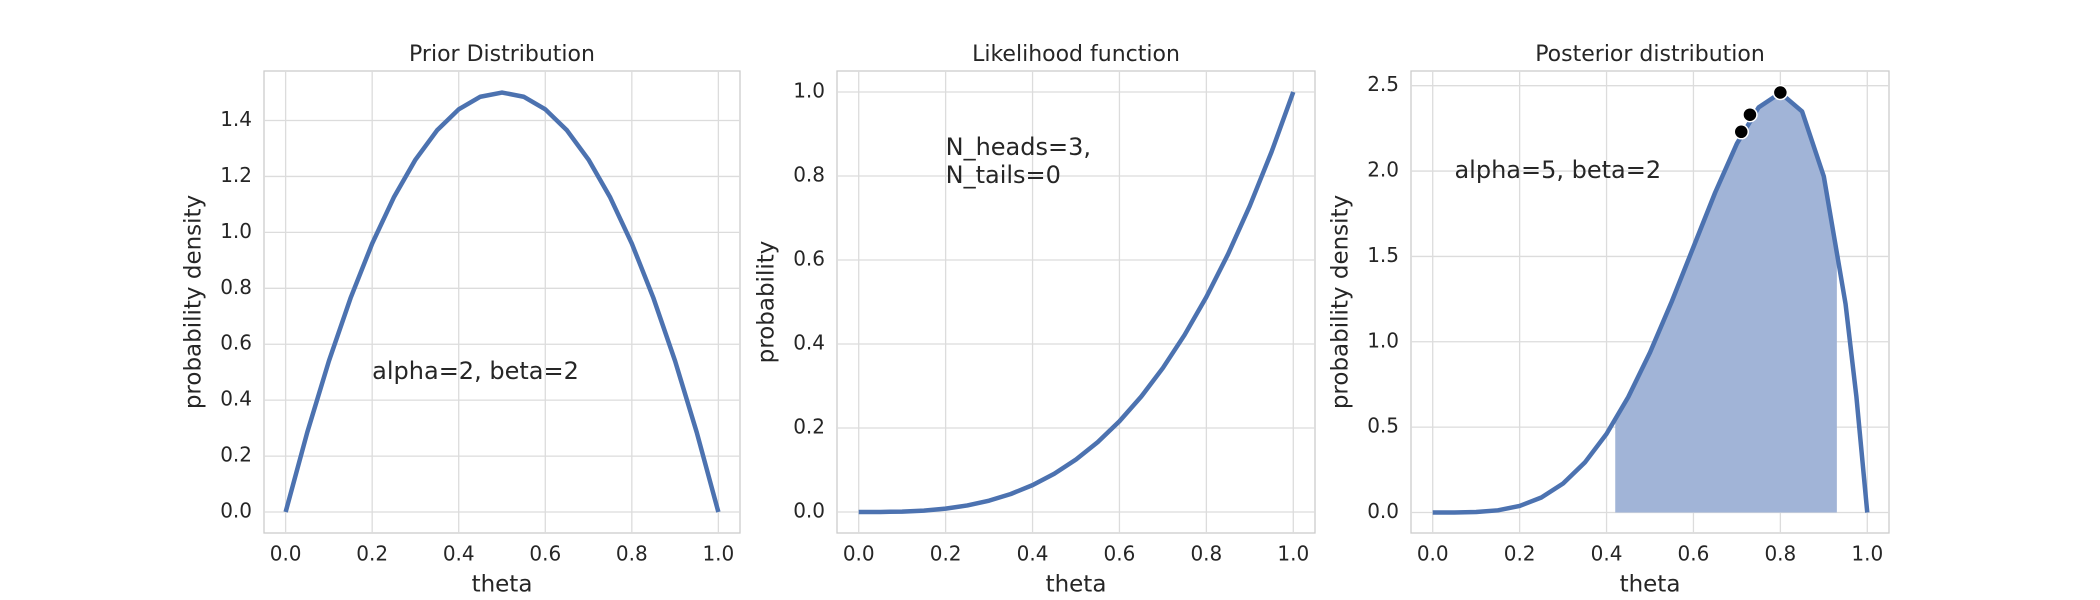 The width and height of the screenshot is (2100, 600). I want to click on y-axis-label: probability, so click(767, 302).